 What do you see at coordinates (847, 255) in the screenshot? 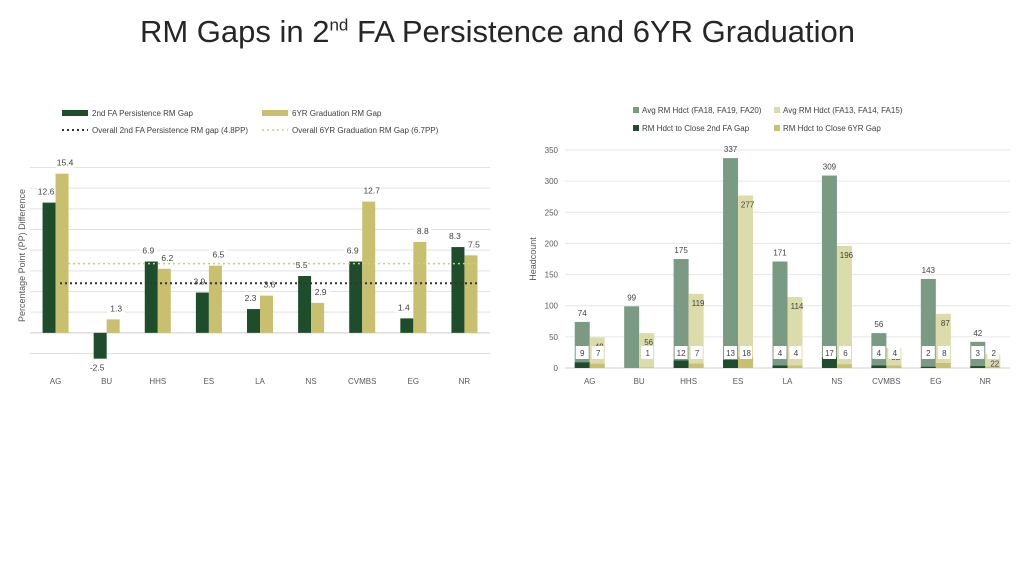
I see `data-label: 196` at bounding box center [847, 255].